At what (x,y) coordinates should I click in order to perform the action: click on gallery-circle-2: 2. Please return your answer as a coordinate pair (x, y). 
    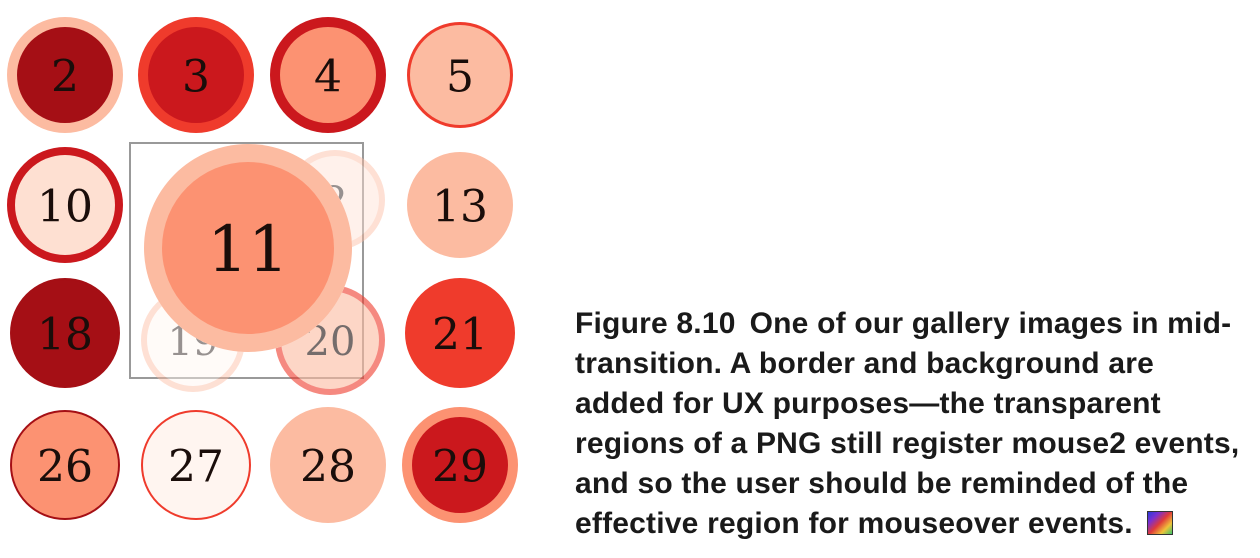
    Looking at the image, I should click on (65, 75).